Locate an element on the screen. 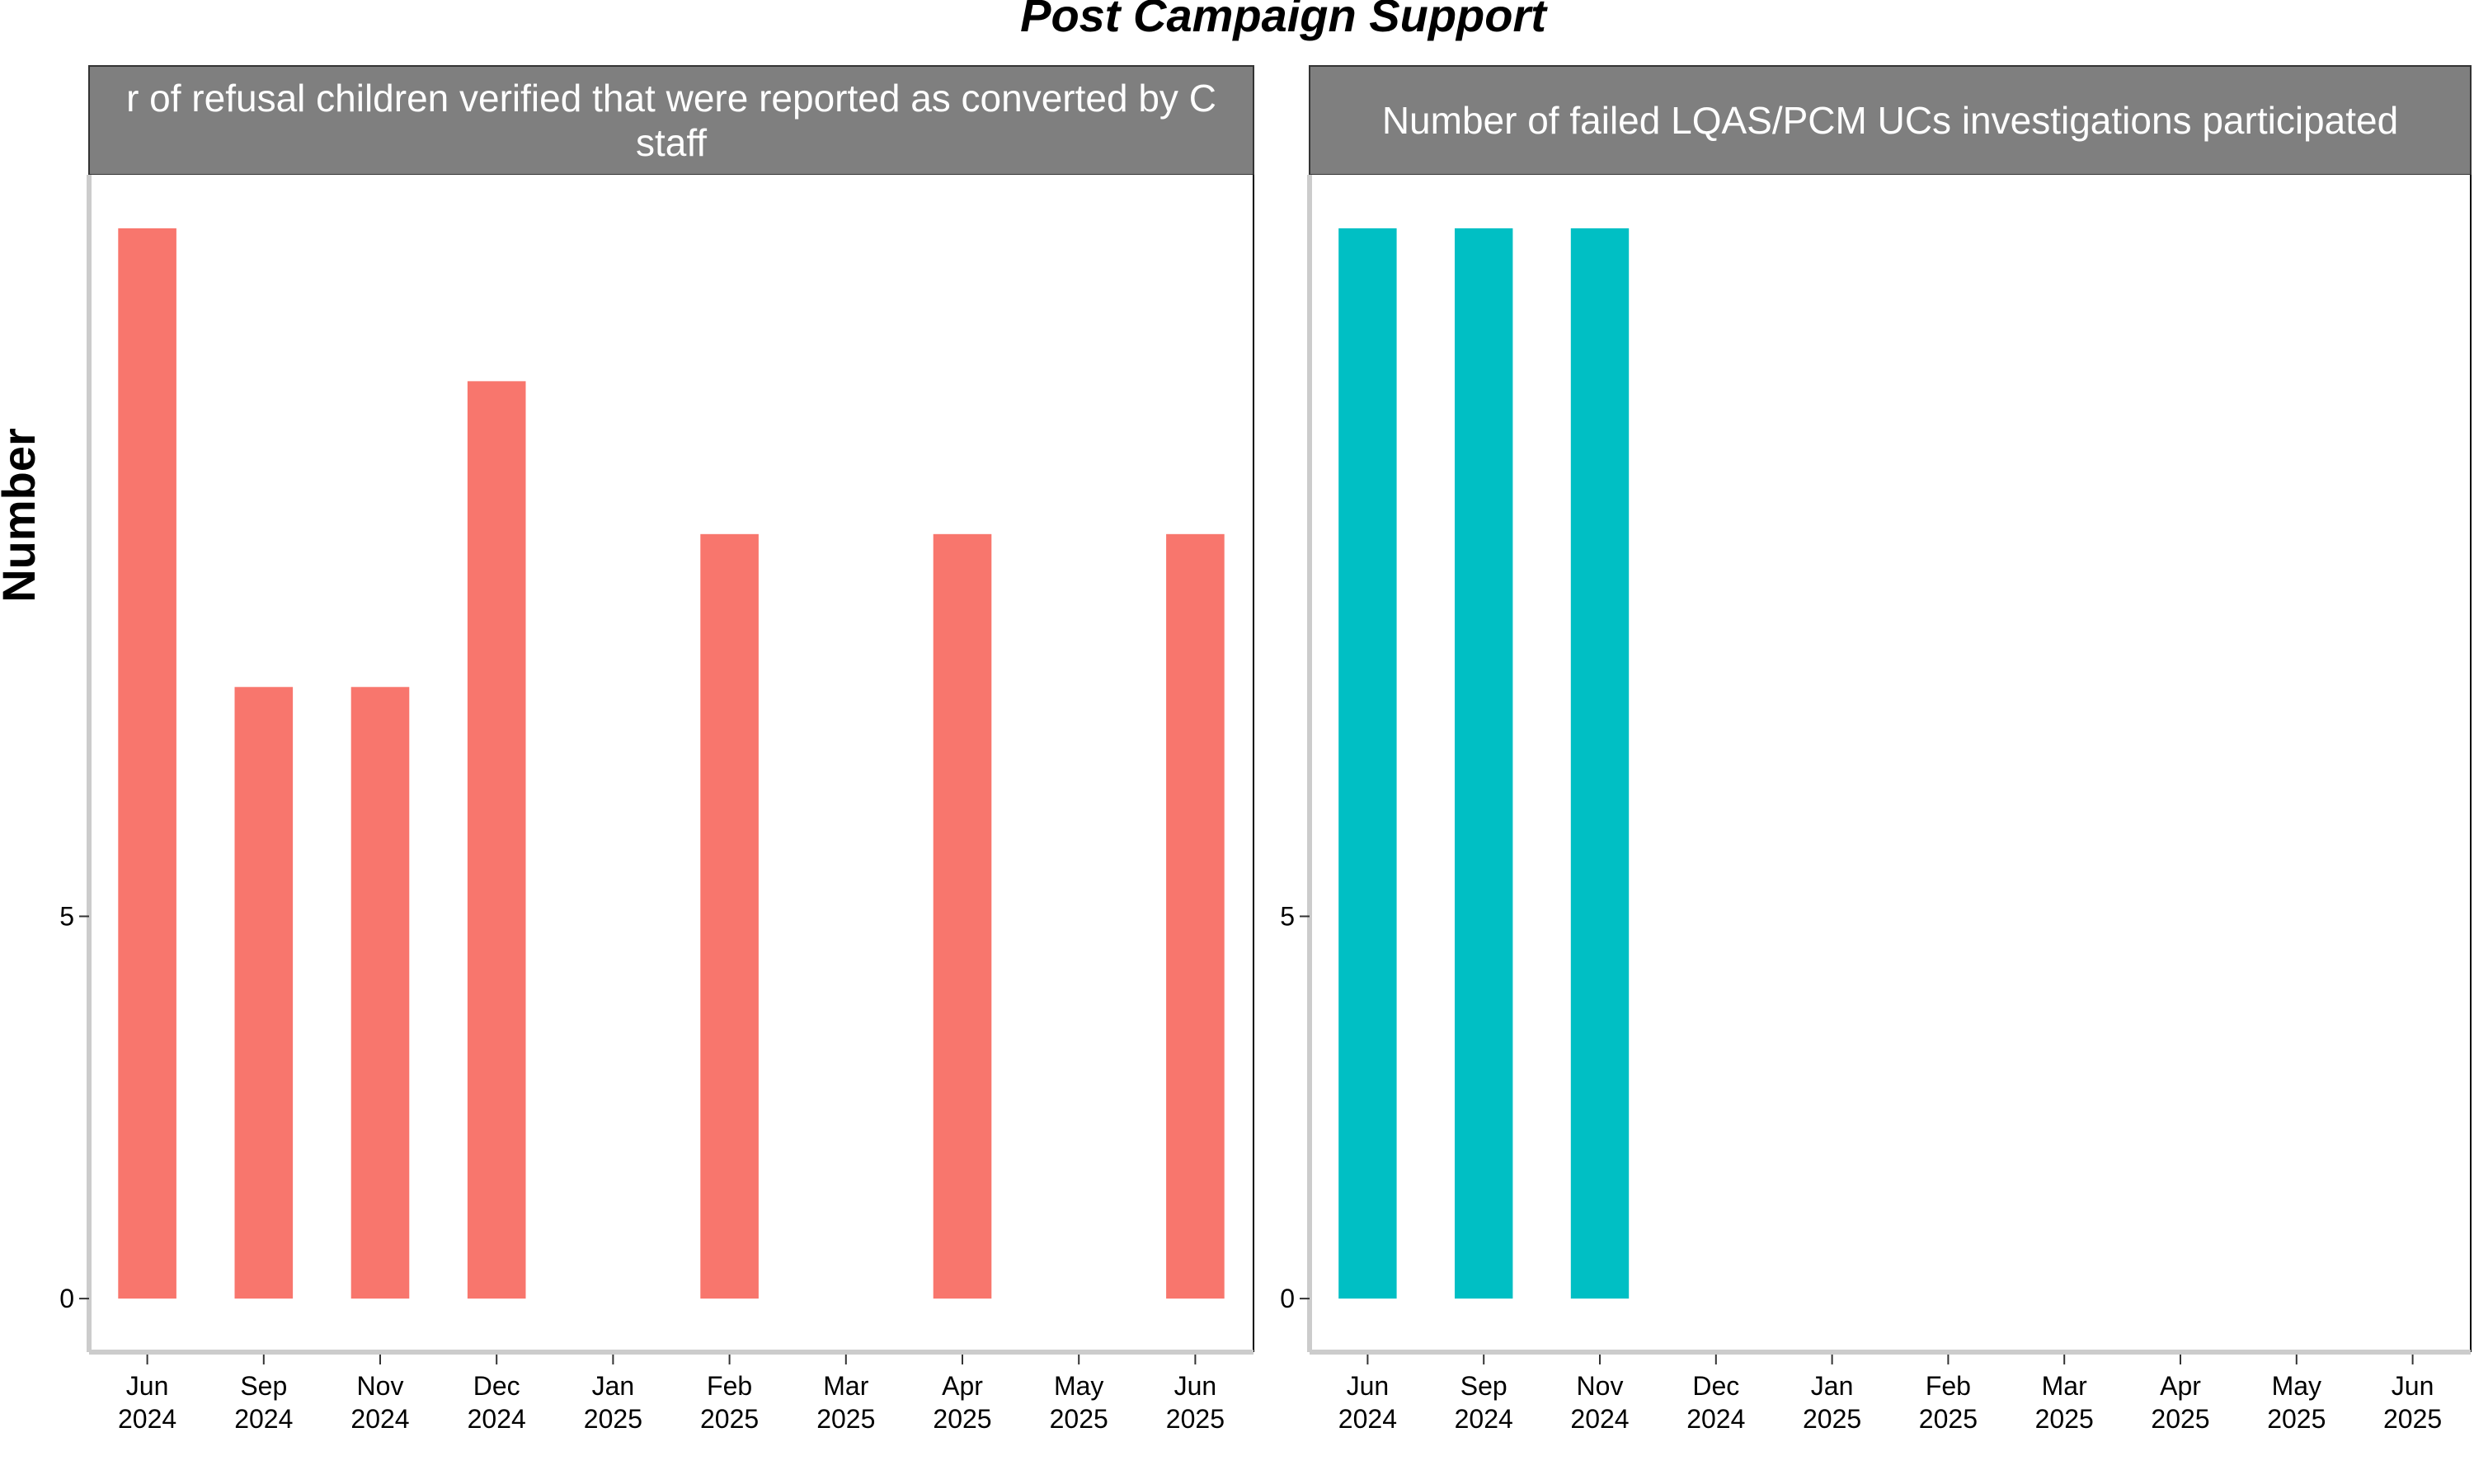  strip-label-line: staff is located at coordinates (671, 142).